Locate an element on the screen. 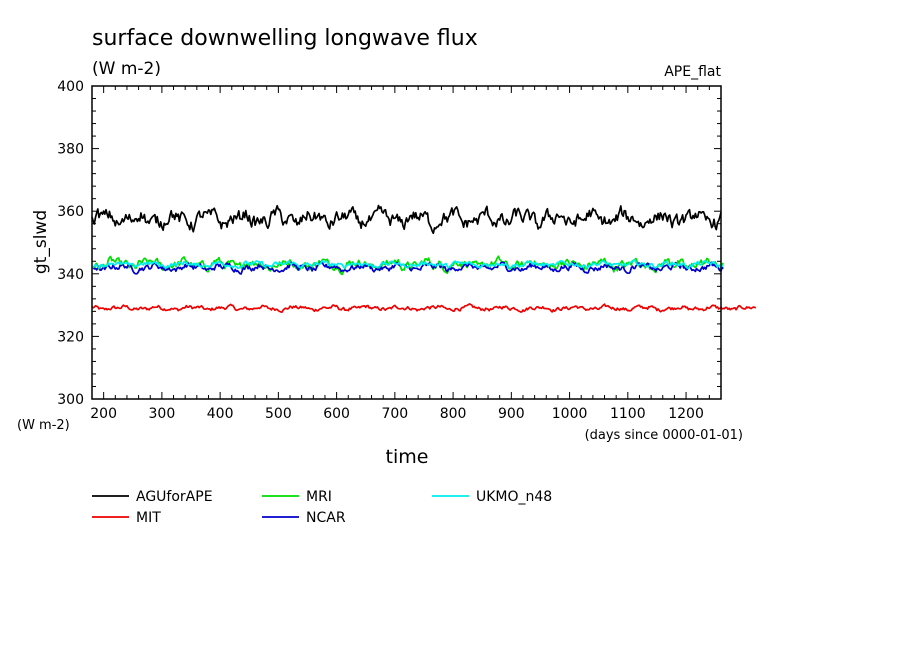 This screenshot has height=654, width=904. chart-title: surface downwelling longwave flux is located at coordinates (285, 38).